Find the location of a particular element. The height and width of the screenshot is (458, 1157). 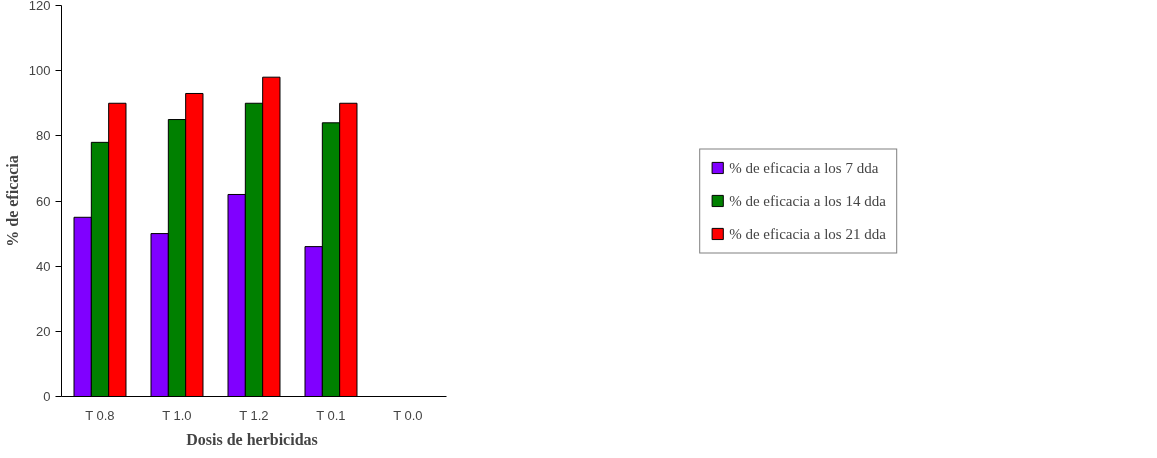

y-tick-label: 20 is located at coordinates (43, 331).